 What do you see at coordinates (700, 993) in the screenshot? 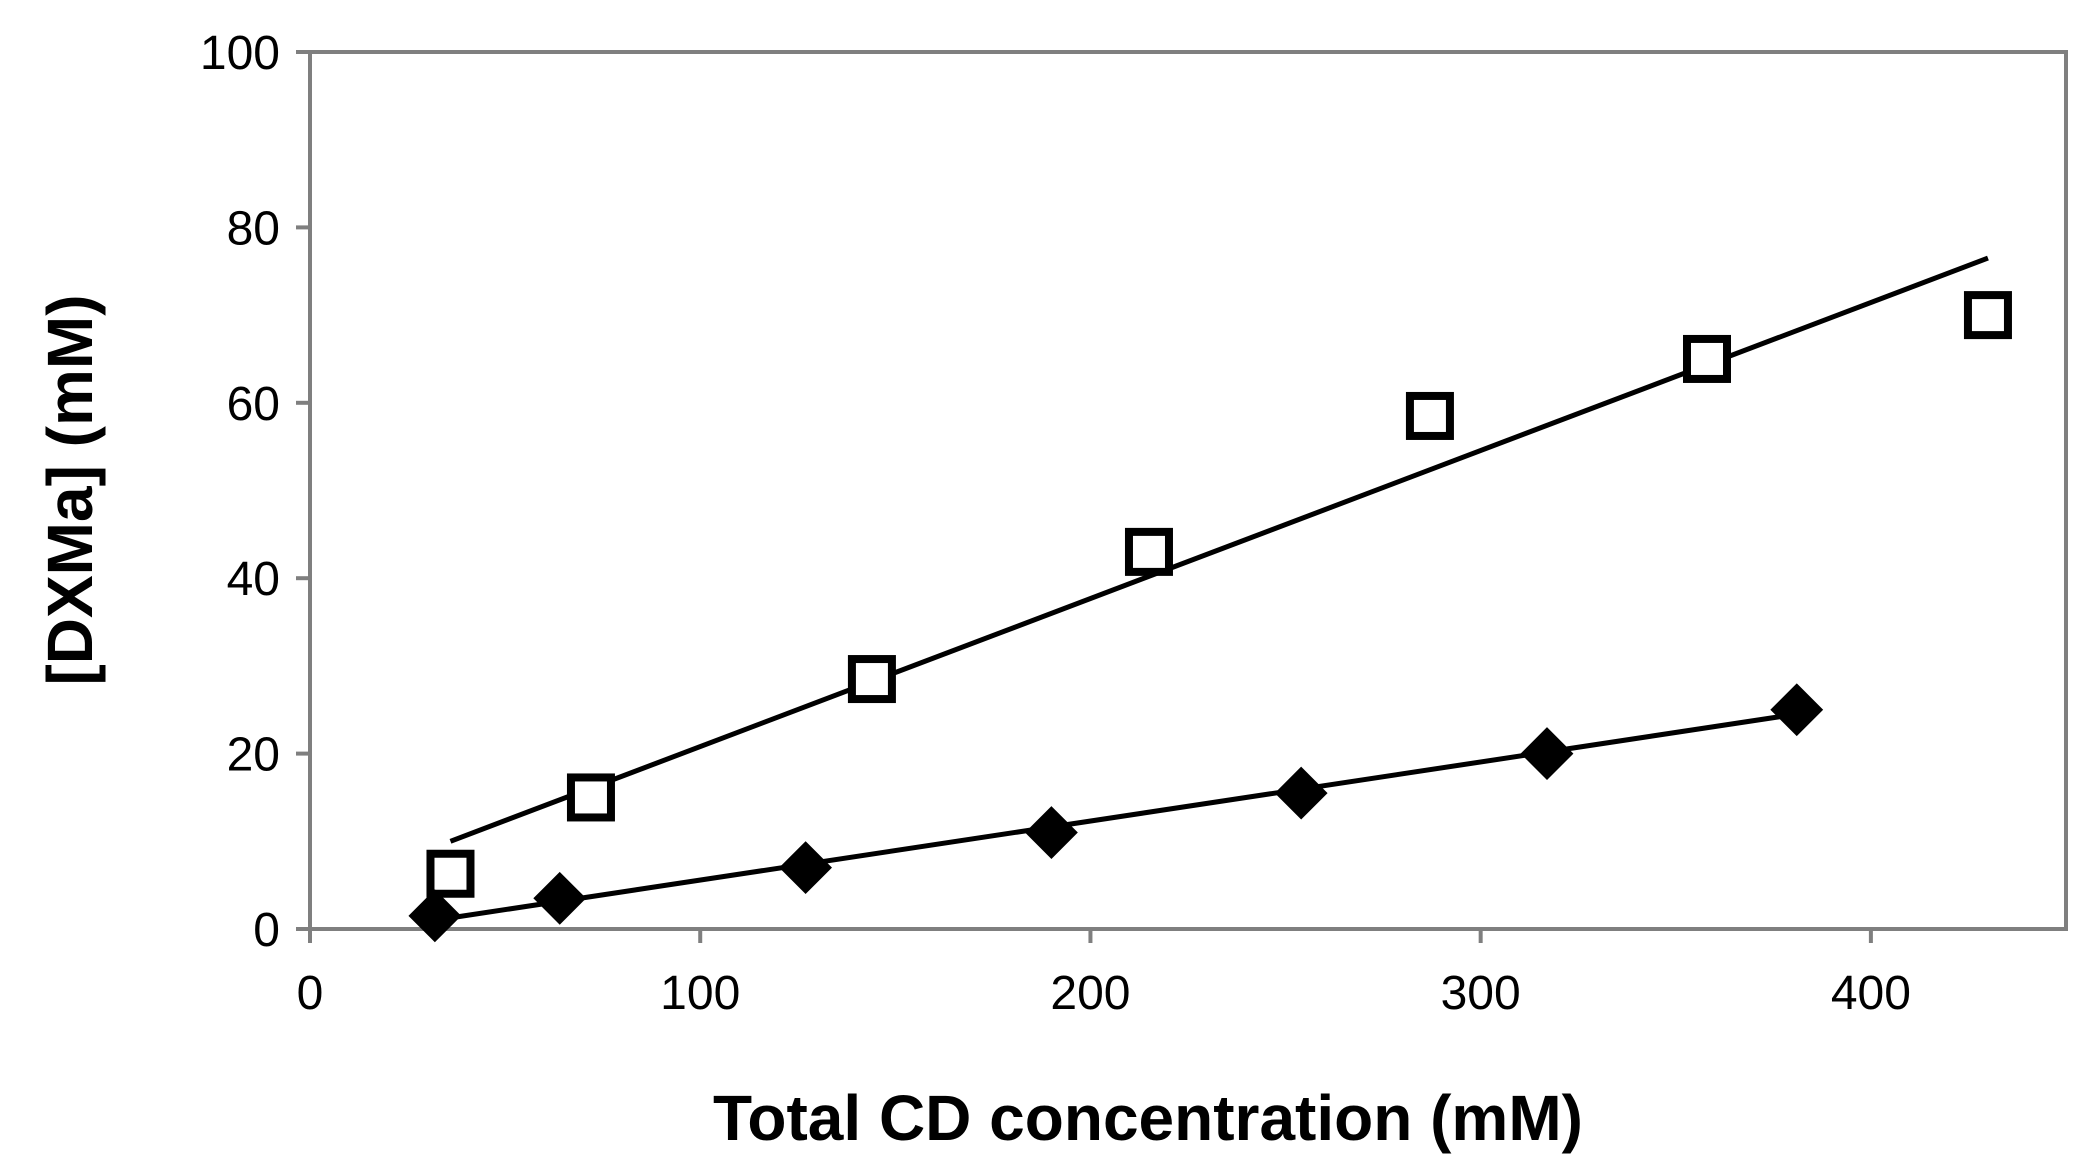
I see `x-tick-label: 100` at bounding box center [700, 993].